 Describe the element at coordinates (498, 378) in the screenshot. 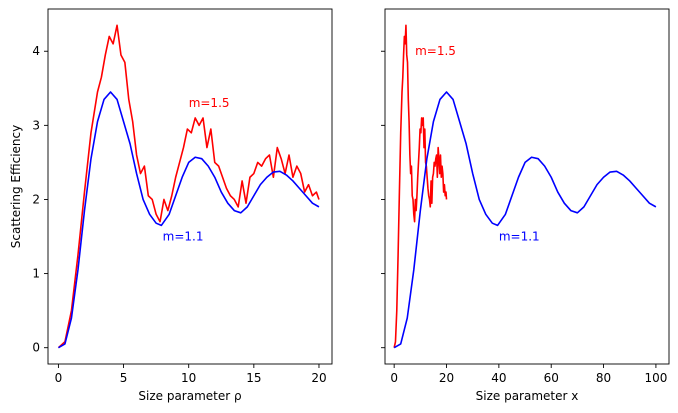

I see `x-tick-label: 40` at that location.